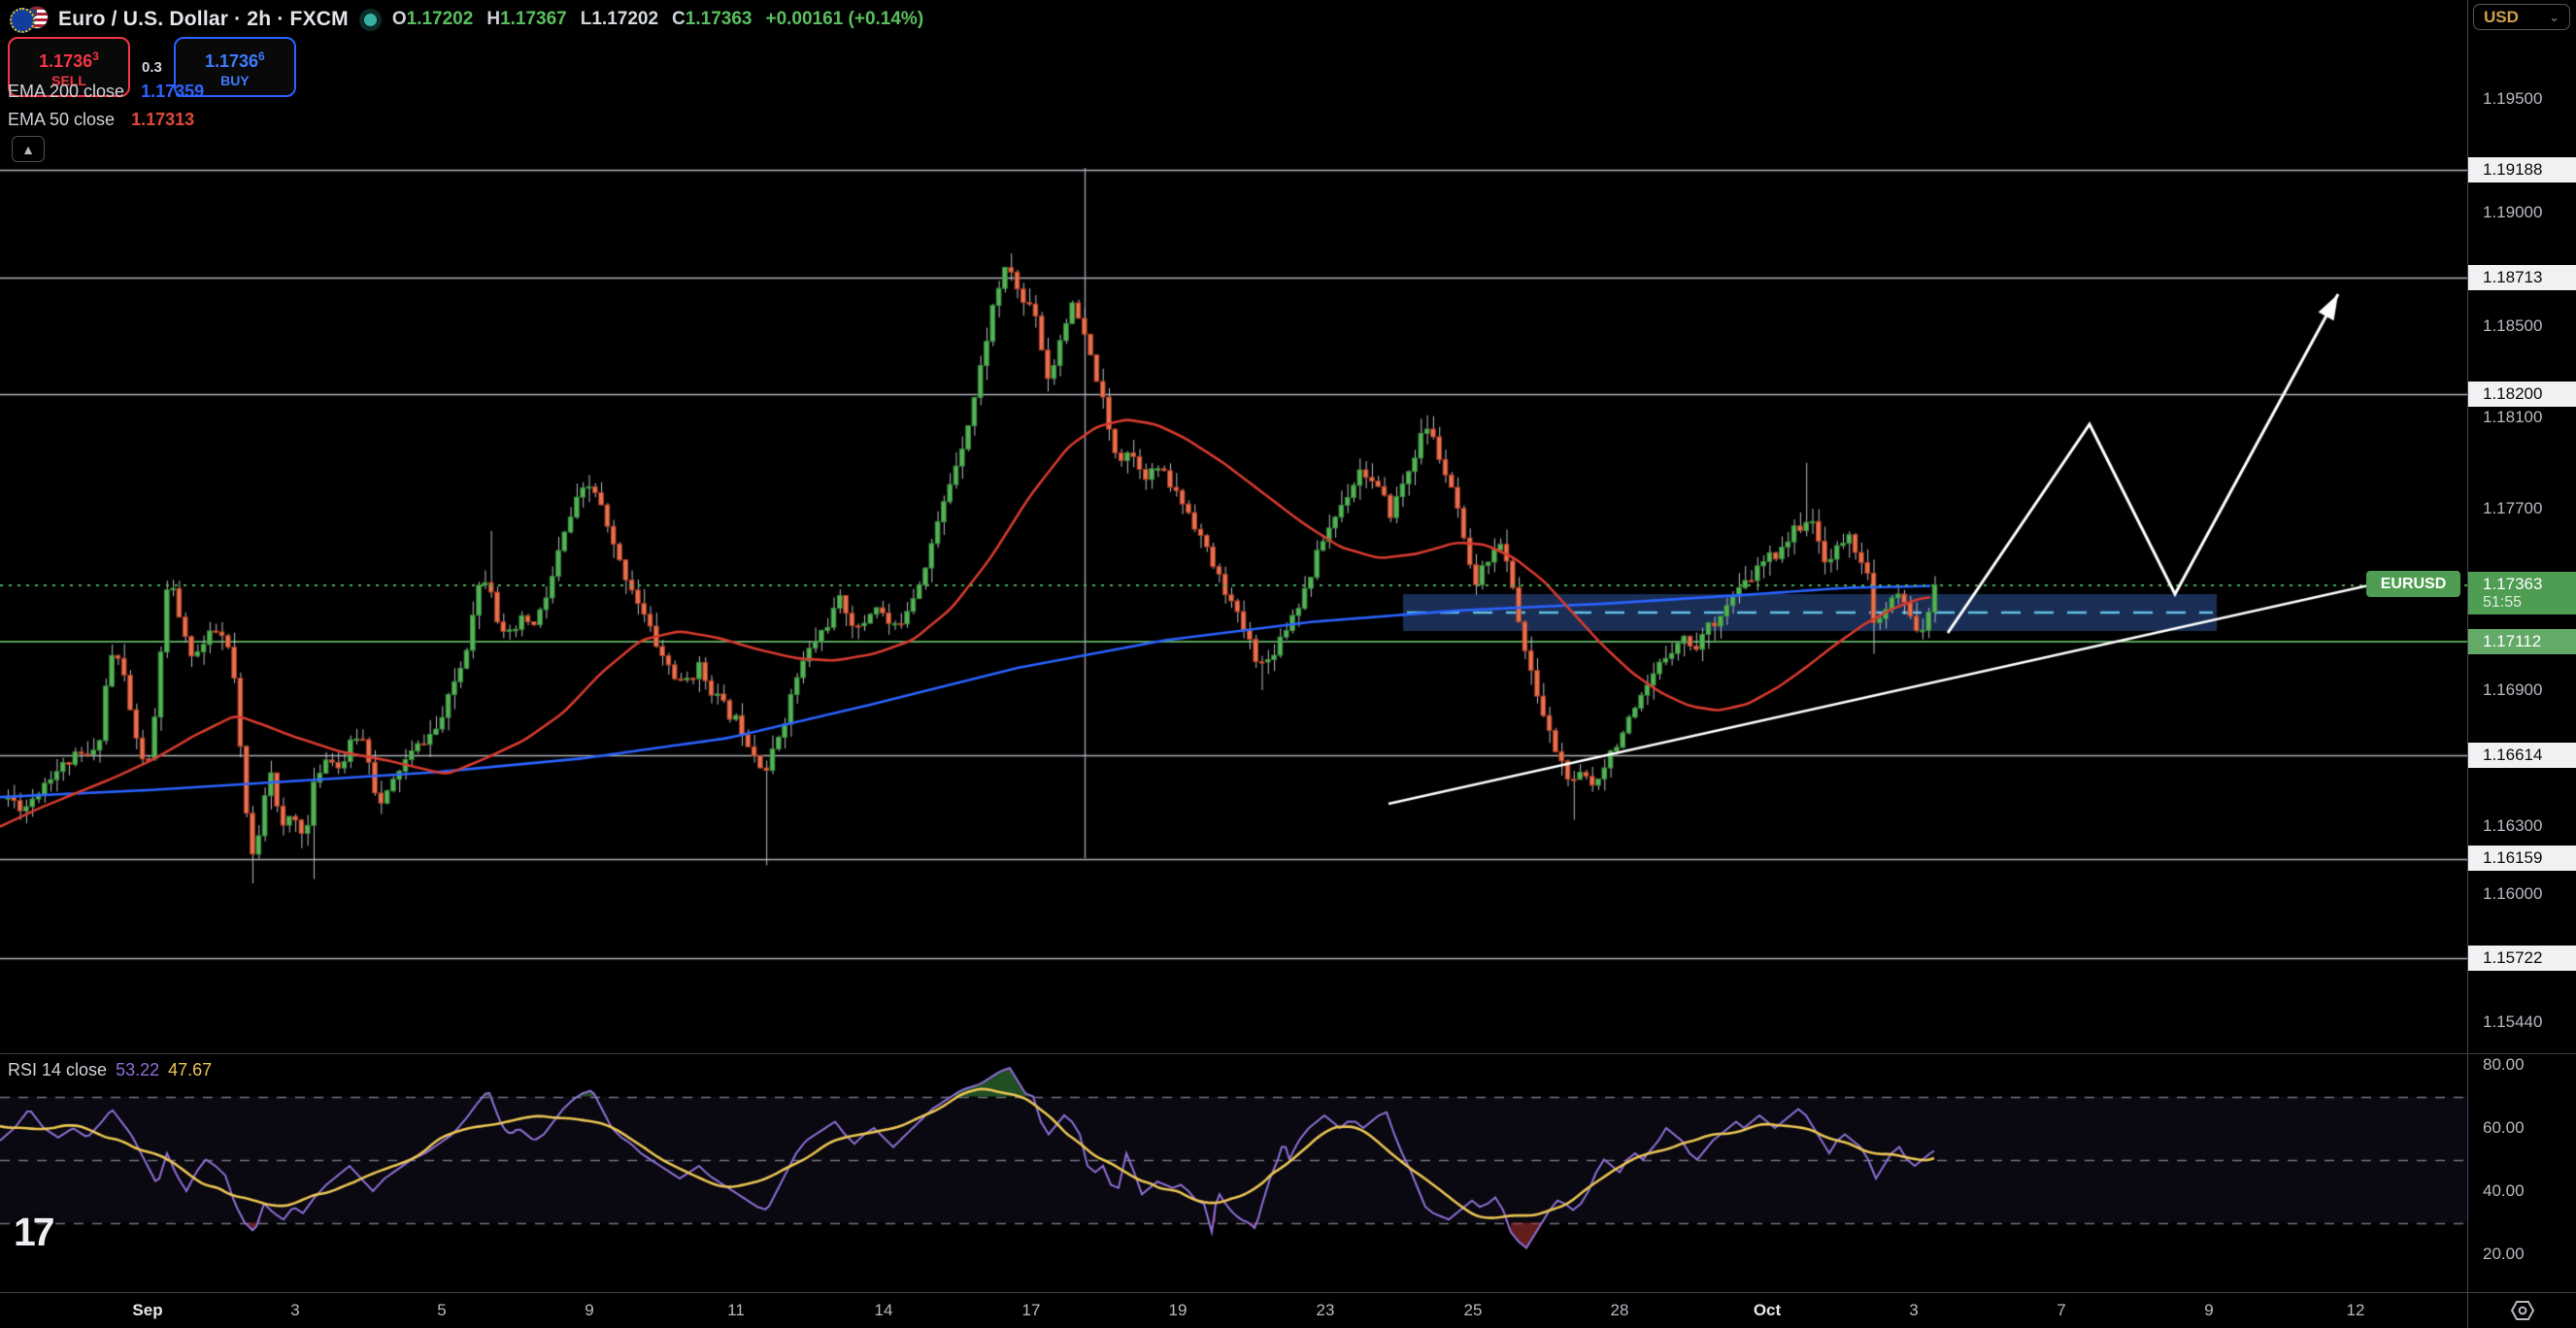  Describe the element at coordinates (2513, 212) in the screenshot. I see `price-tick: 1.19000` at that location.